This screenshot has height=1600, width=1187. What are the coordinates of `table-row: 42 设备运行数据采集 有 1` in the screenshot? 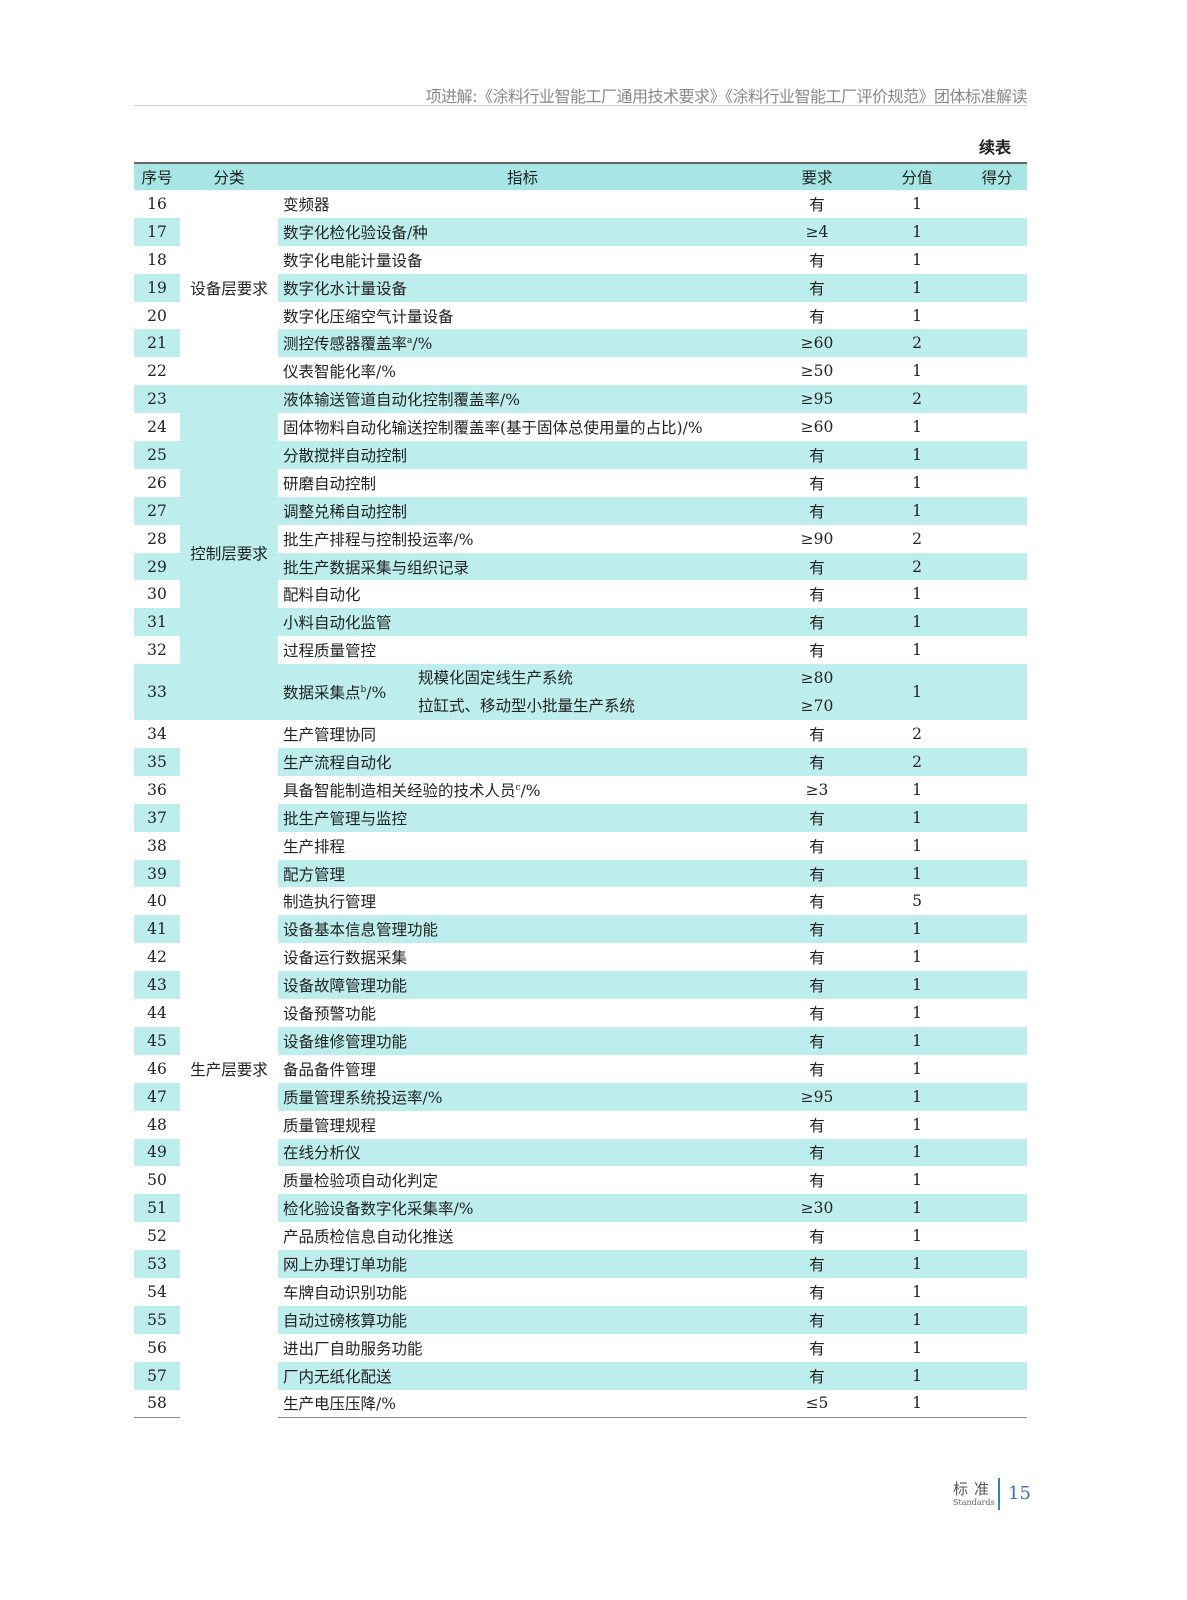 It's located at (580, 957).